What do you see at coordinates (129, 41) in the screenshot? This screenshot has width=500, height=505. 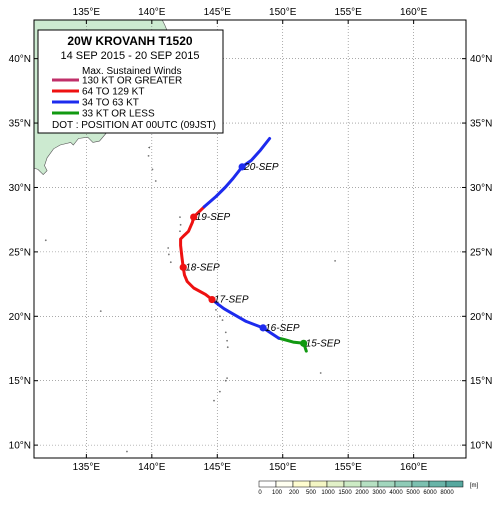 I see `storm-title: 20W KROVANH T1520` at bounding box center [129, 41].